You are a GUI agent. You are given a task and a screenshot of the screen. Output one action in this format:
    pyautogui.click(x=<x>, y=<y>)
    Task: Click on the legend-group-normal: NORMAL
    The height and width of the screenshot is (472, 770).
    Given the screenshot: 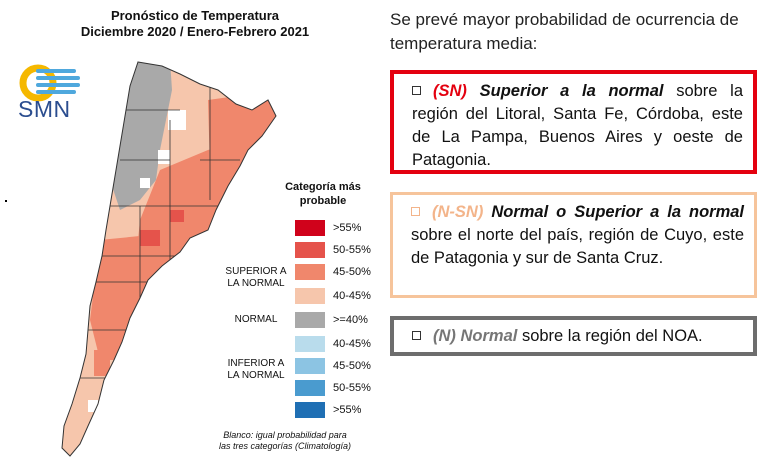 What is the action you would take?
    pyautogui.click(x=256, y=319)
    